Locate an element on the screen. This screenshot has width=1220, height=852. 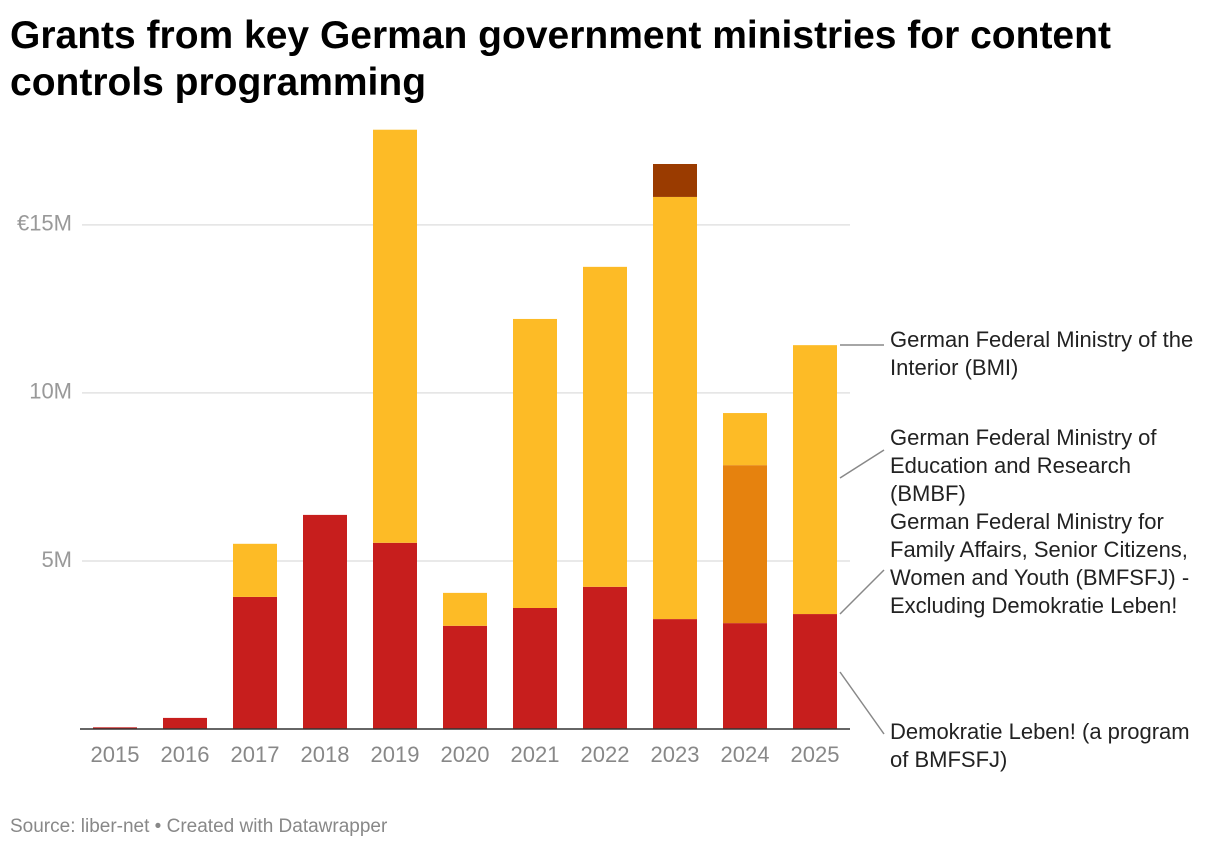
x-tick-label: 2021 is located at coordinates (535, 754).